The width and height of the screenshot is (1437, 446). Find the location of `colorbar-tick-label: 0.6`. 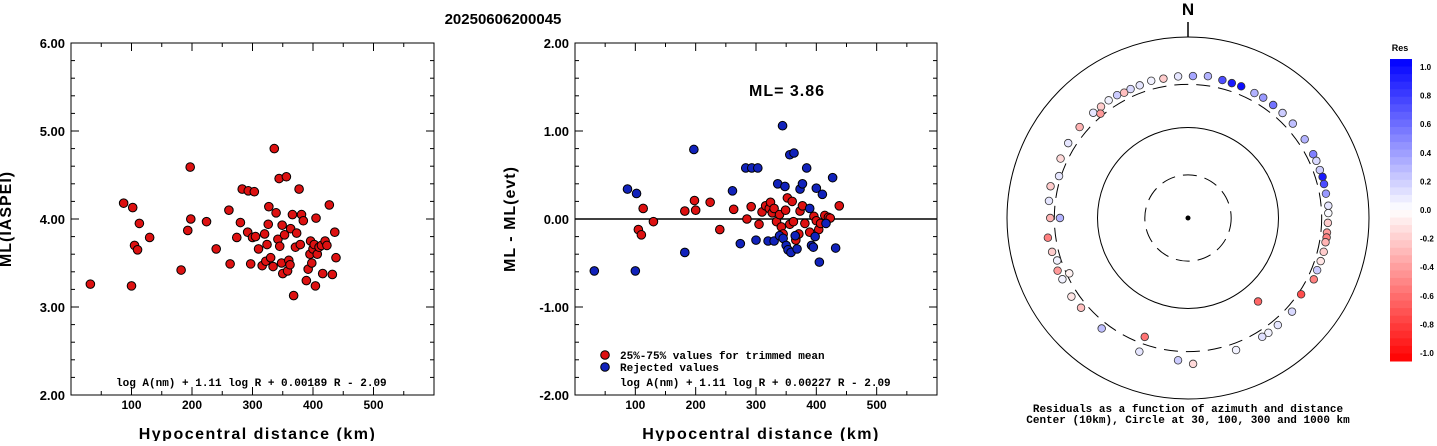

colorbar-tick-label: 0.6 is located at coordinates (1426, 124).